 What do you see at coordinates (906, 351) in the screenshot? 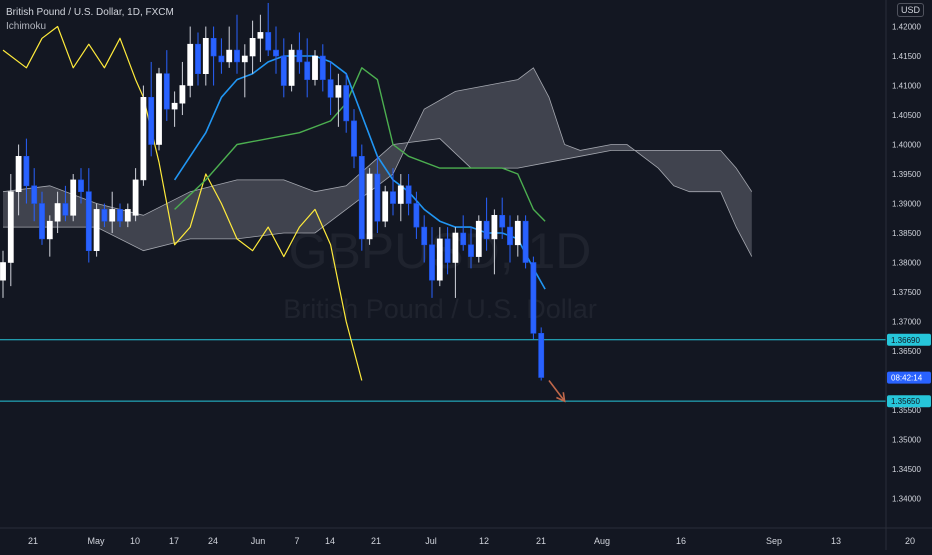
I see `price-tick-label: 1.36500` at bounding box center [906, 351].